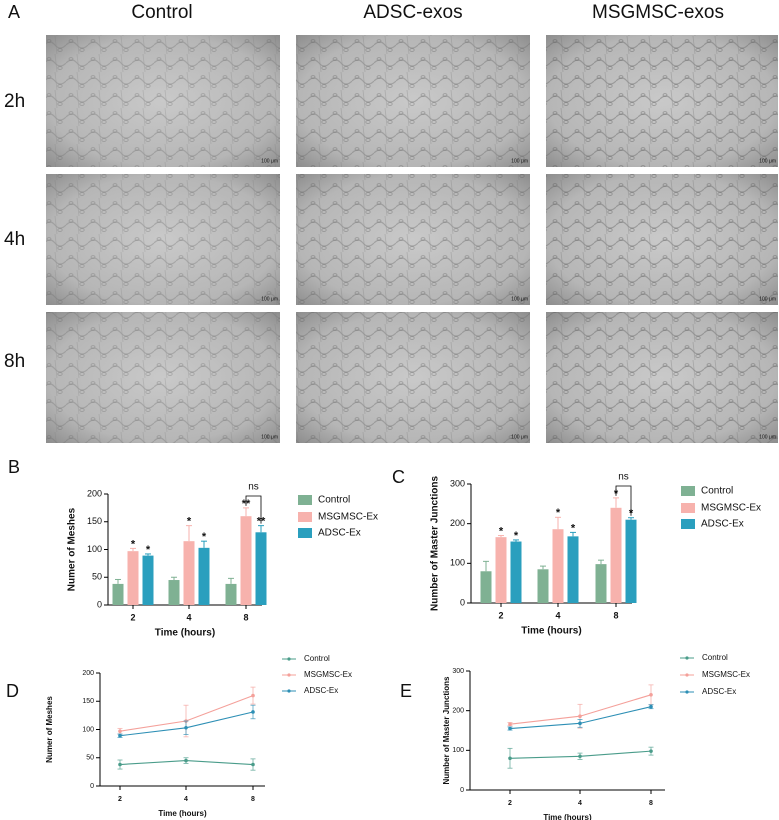 Image resolution: width=779 pixels, height=820 pixels. I want to click on legend-label: ADSC-Ex, so click(321, 690).